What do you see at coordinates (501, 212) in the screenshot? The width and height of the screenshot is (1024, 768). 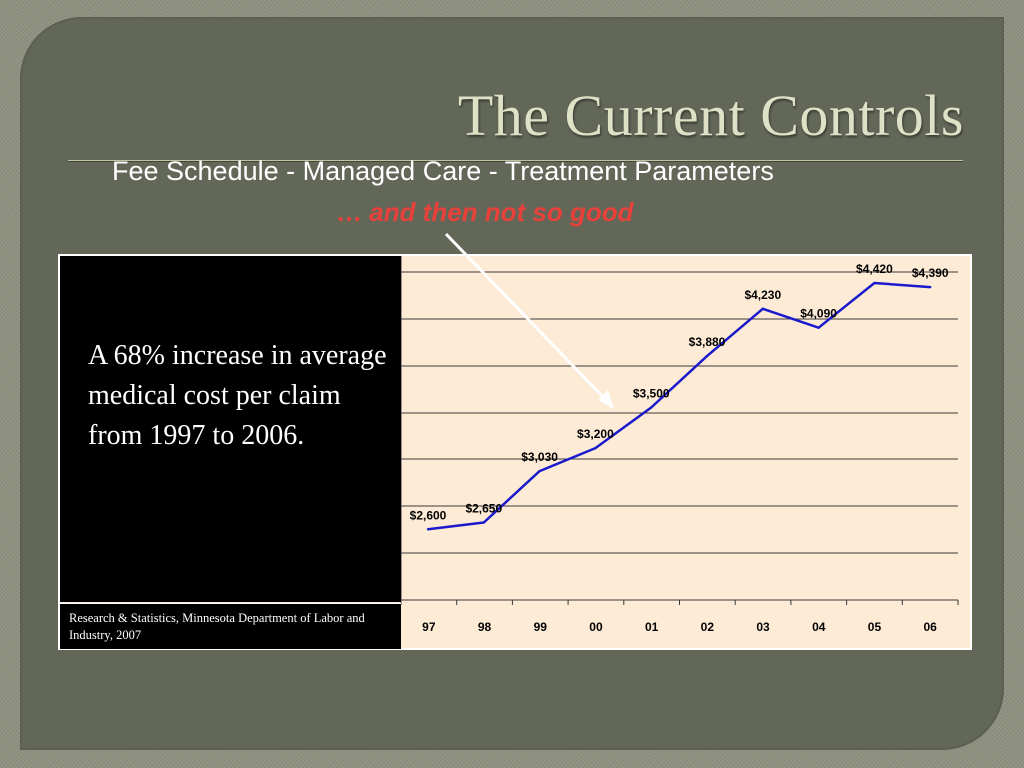 I see `tagline-text: and then not so good` at bounding box center [501, 212].